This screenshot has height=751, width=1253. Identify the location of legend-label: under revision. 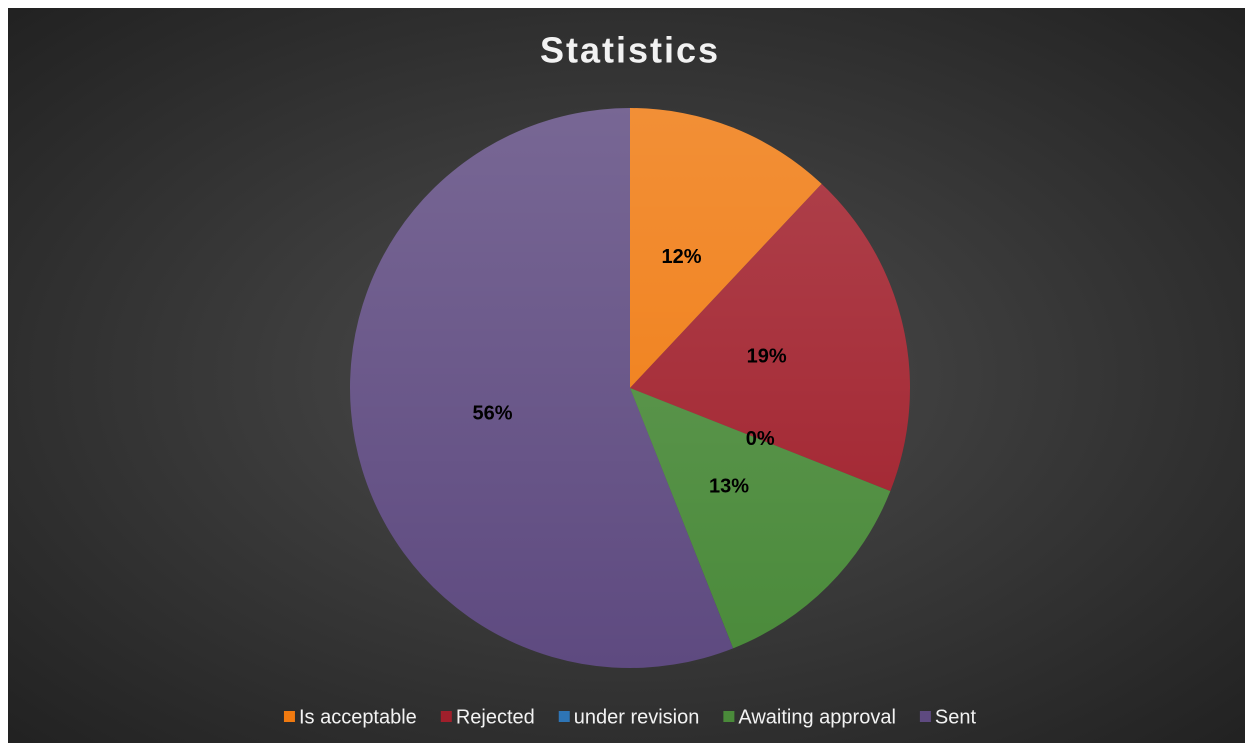
(637, 717).